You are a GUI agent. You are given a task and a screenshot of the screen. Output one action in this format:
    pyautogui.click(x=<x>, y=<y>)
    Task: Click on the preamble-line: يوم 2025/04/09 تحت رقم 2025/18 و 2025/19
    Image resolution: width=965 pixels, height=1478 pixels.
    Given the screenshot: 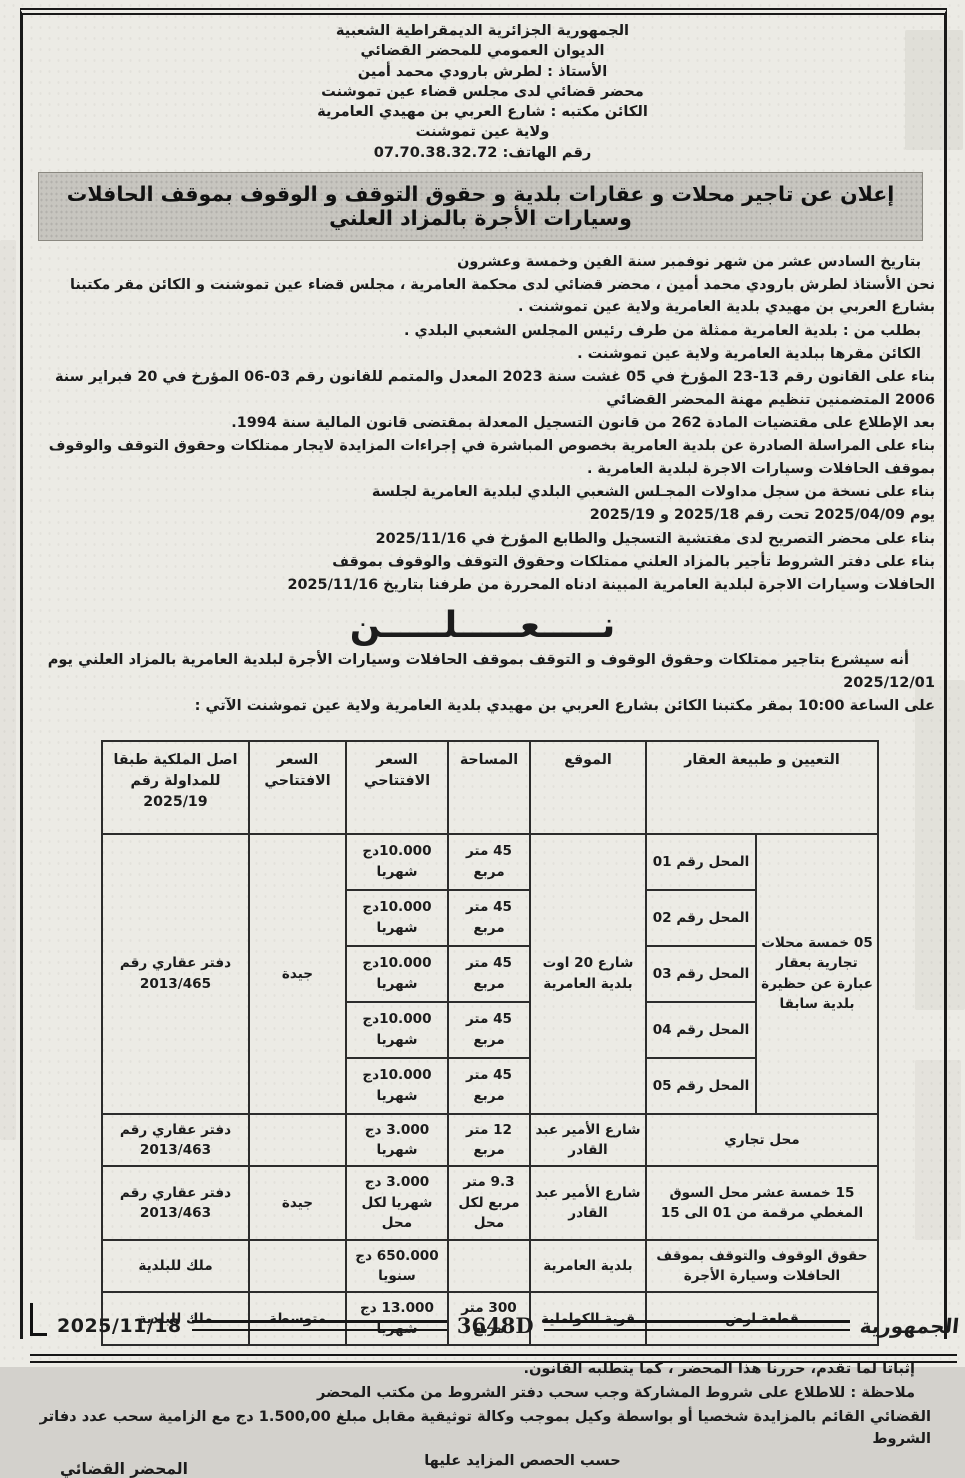 What is the action you would take?
    pyautogui.click(x=762, y=515)
    